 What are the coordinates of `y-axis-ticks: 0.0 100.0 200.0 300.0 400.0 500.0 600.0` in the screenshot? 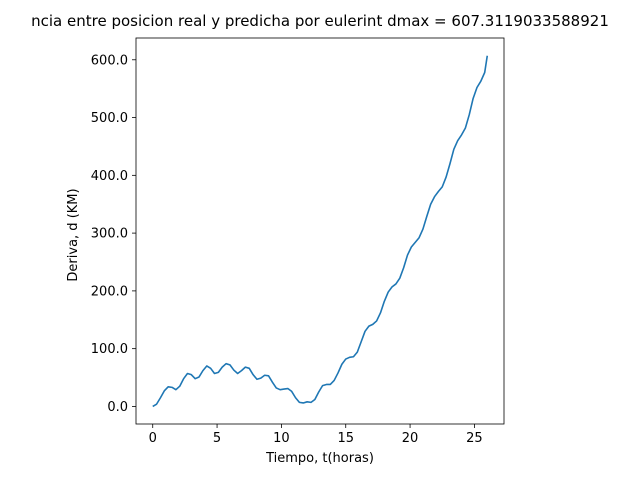 It's located at (113, 234).